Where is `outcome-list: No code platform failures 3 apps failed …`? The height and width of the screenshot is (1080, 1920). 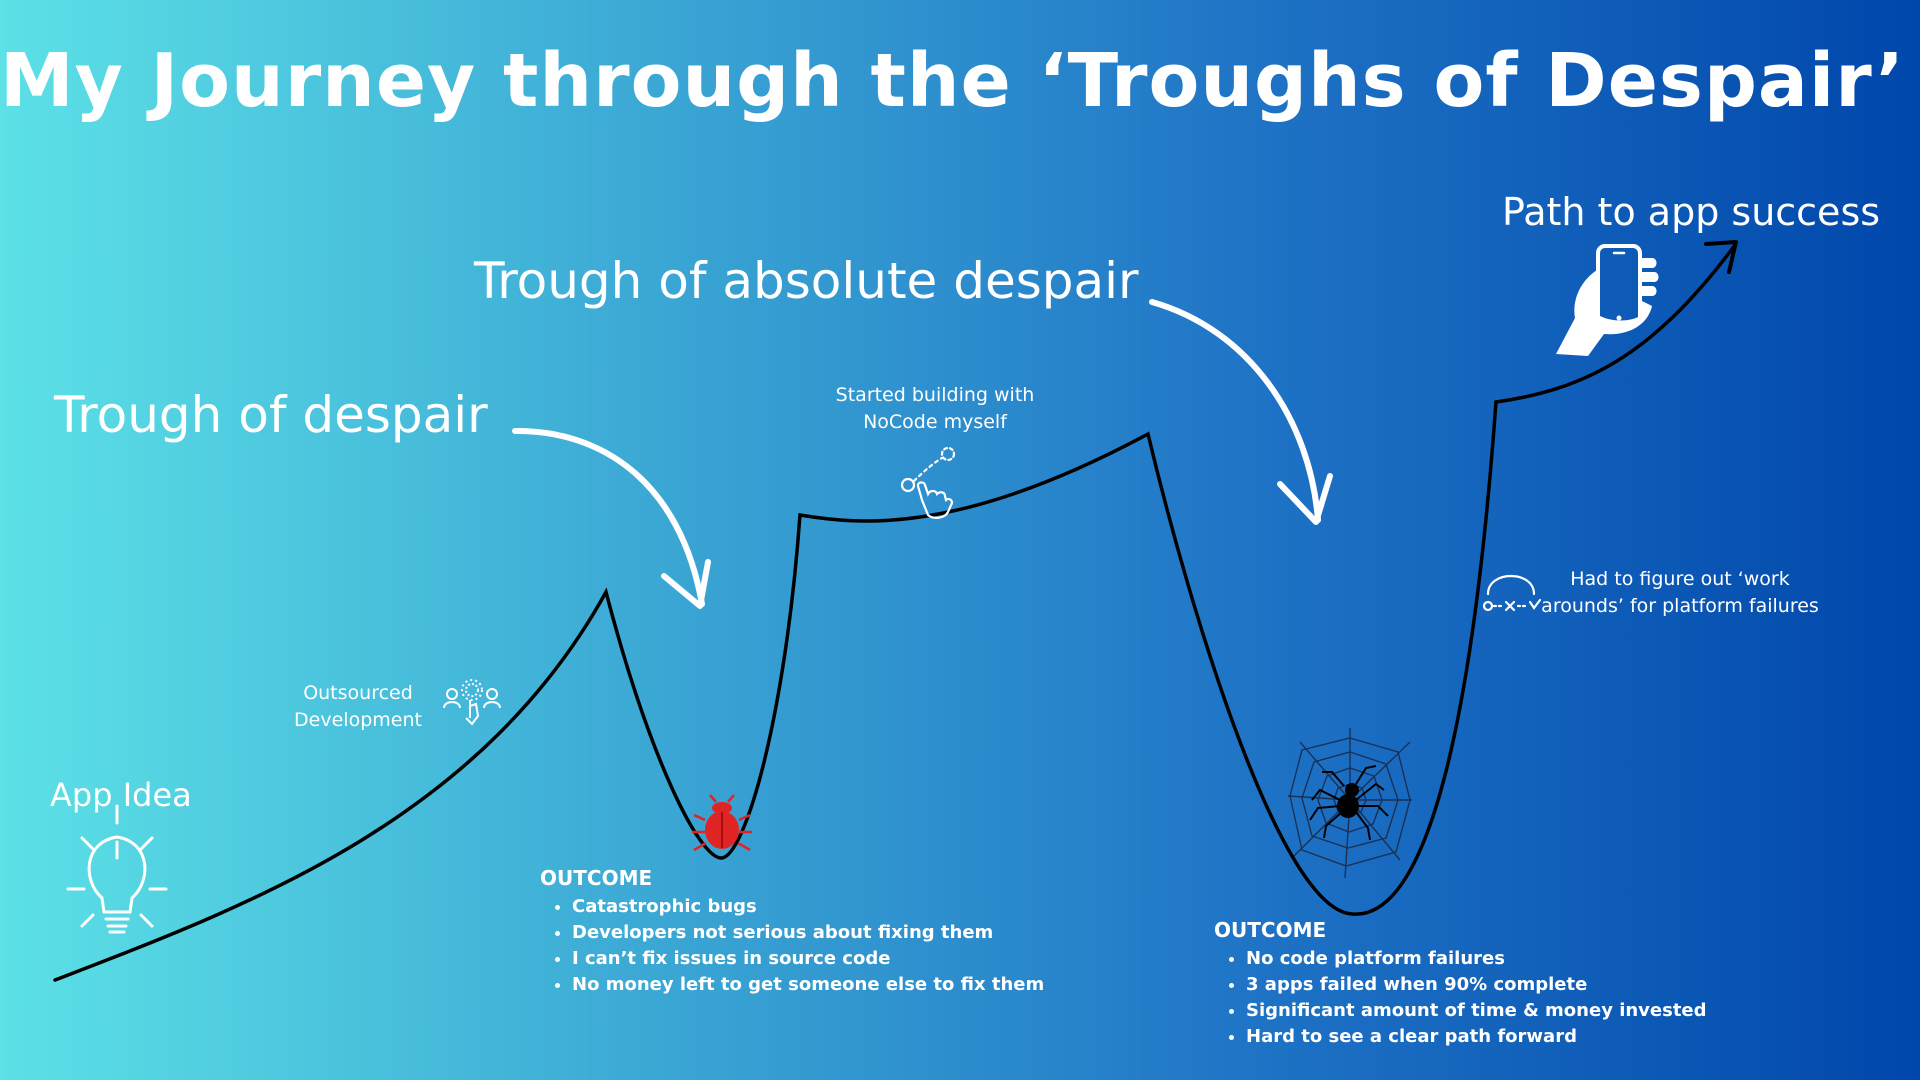 outcome-list: No code platform failures 3 apps failed … is located at coordinates (1460, 998).